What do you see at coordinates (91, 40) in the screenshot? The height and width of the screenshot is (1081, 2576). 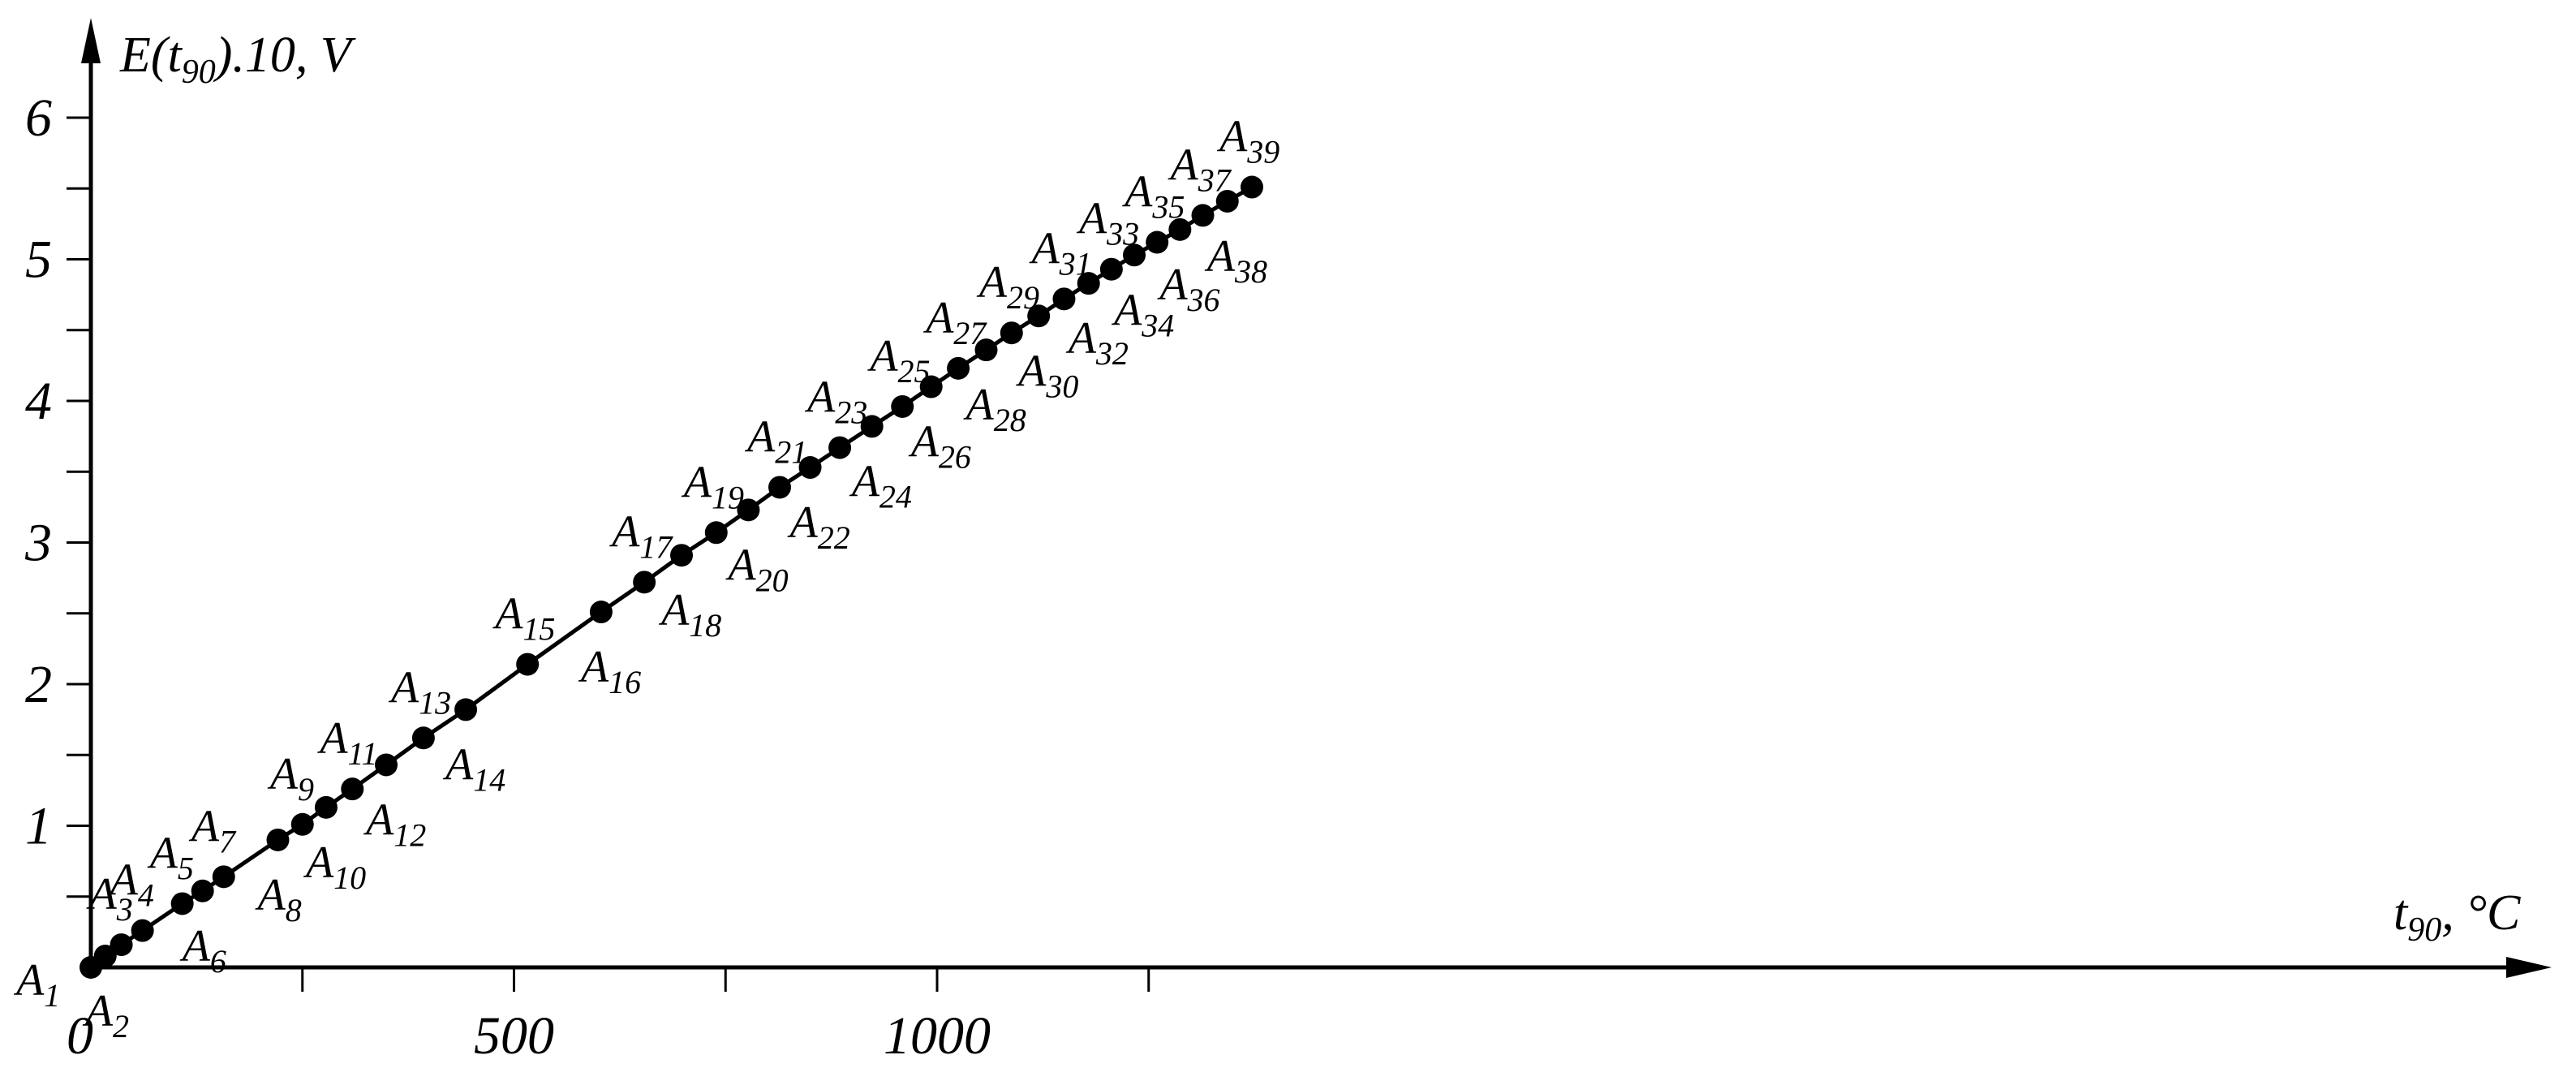 I see `y-axis-arrow-icon` at bounding box center [91, 40].